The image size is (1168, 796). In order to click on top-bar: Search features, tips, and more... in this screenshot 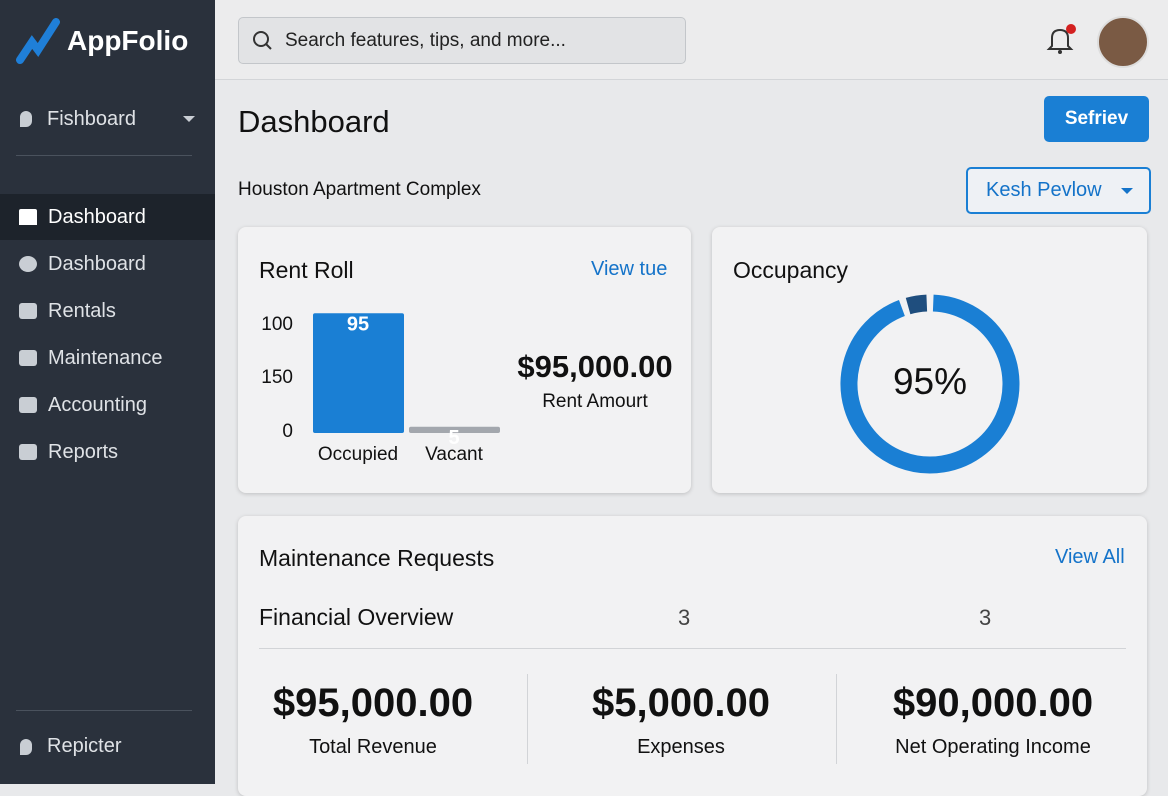, I will do `click(691, 40)`.